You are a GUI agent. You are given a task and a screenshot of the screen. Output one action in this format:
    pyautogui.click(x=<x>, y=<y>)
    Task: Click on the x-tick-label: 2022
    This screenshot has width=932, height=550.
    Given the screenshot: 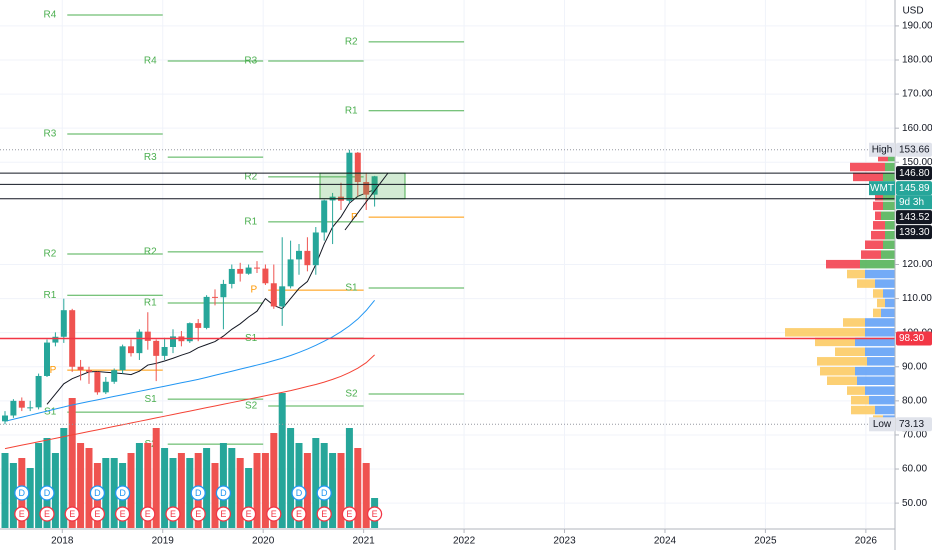 What is the action you would take?
    pyautogui.click(x=464, y=541)
    